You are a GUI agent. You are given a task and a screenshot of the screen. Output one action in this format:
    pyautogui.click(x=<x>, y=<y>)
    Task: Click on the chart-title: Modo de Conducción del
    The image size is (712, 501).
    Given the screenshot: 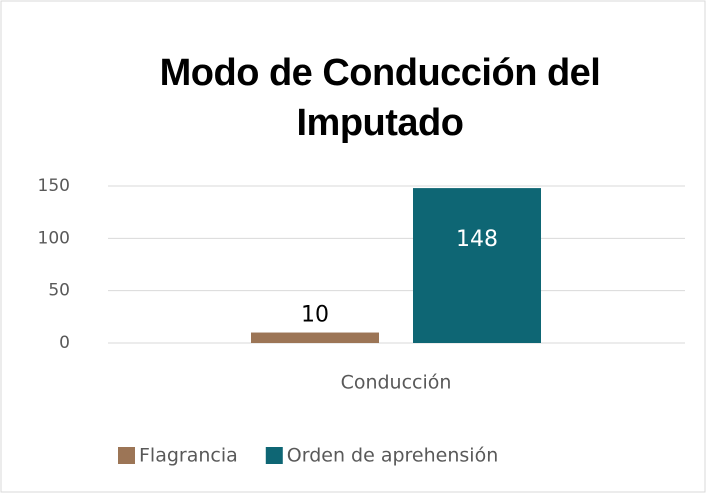 What is the action you would take?
    pyautogui.click(x=380, y=73)
    